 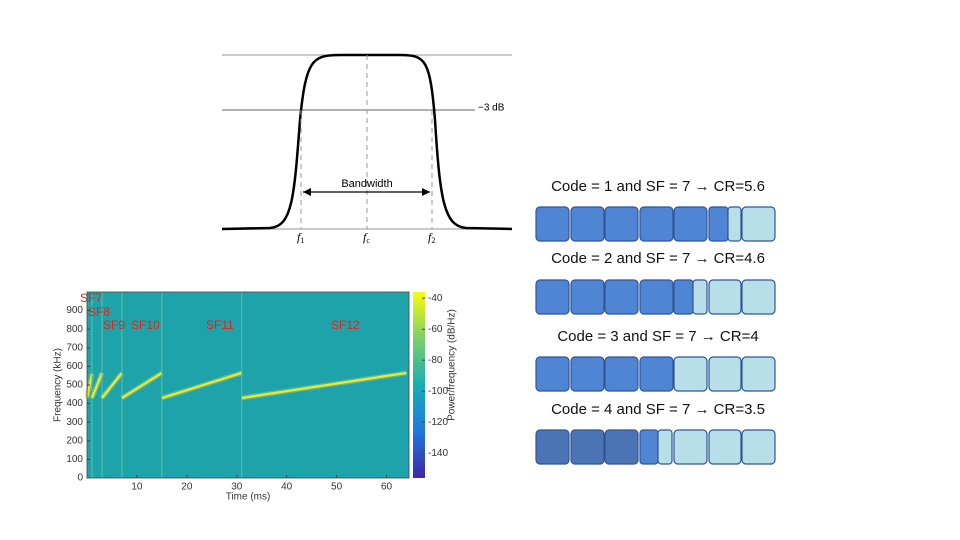 What do you see at coordinates (80, 478) in the screenshot?
I see `y-tick-label: 0` at bounding box center [80, 478].